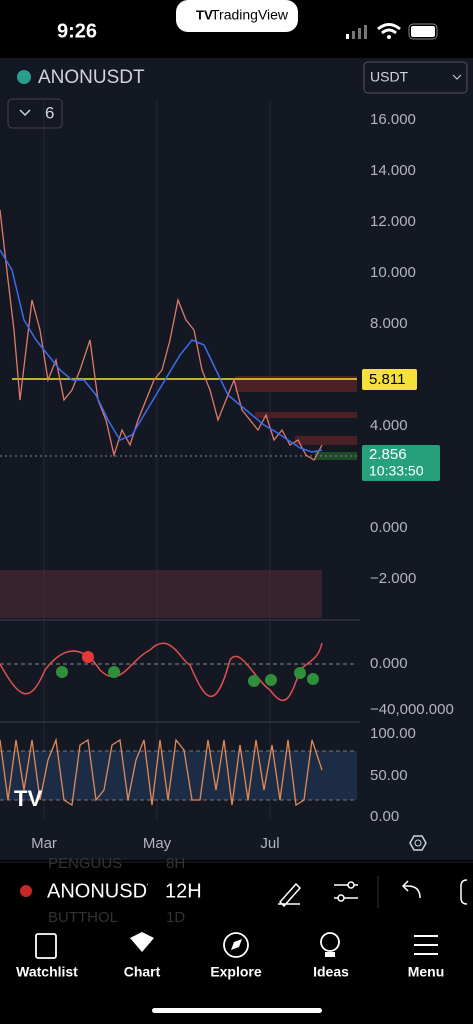 The width and height of the screenshot is (473, 1024). I want to click on home-indicator, so click(237, 1010).